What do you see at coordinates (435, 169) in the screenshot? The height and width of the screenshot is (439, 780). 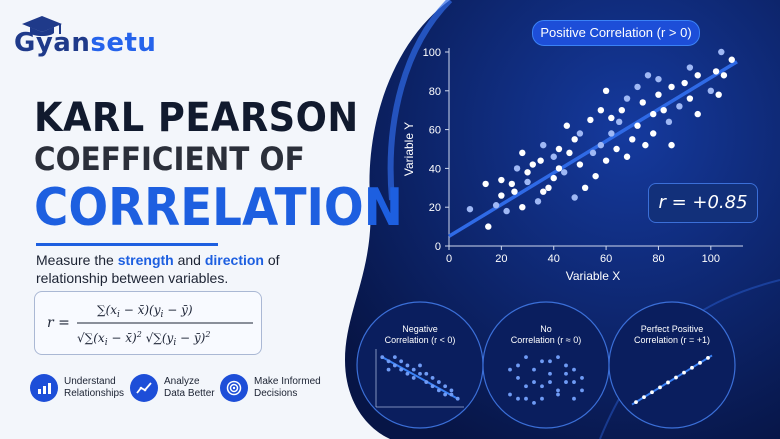 I see `y-tick-label: 40` at bounding box center [435, 169].